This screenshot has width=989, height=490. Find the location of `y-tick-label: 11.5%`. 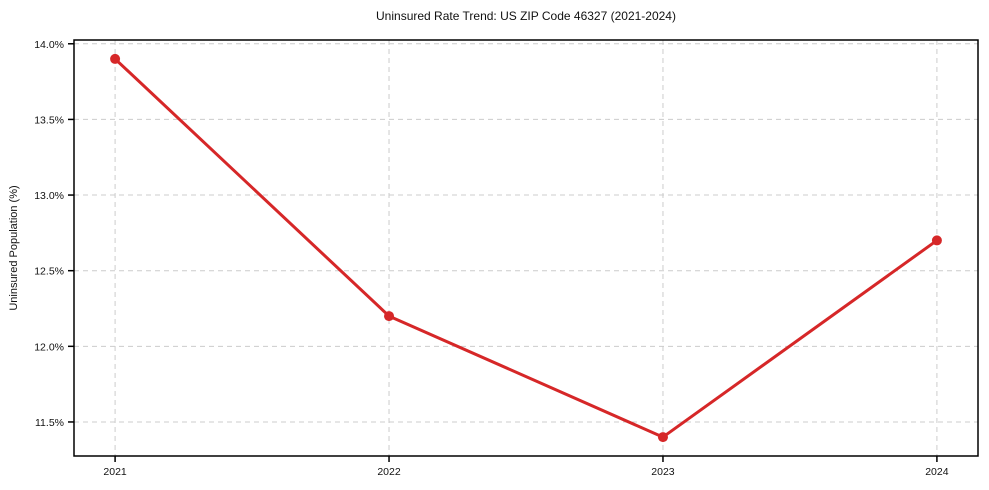

y-tick-label: 11.5% is located at coordinates (49, 423).